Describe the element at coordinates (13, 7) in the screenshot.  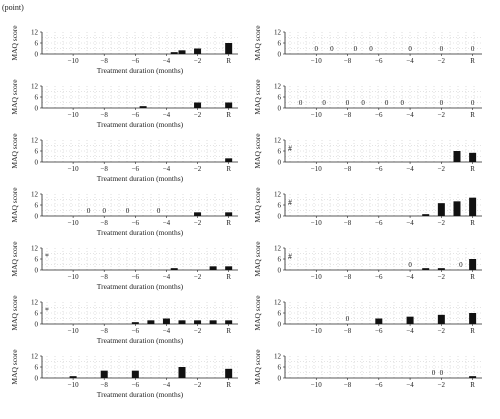
I see `unit-label: (point)` at that location.